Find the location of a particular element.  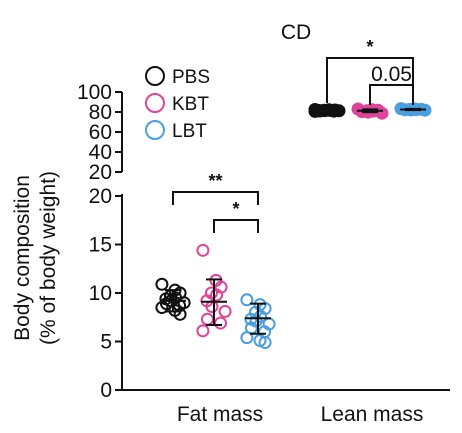

y-axis-label-line1: Body composition is located at coordinates (22, 258).